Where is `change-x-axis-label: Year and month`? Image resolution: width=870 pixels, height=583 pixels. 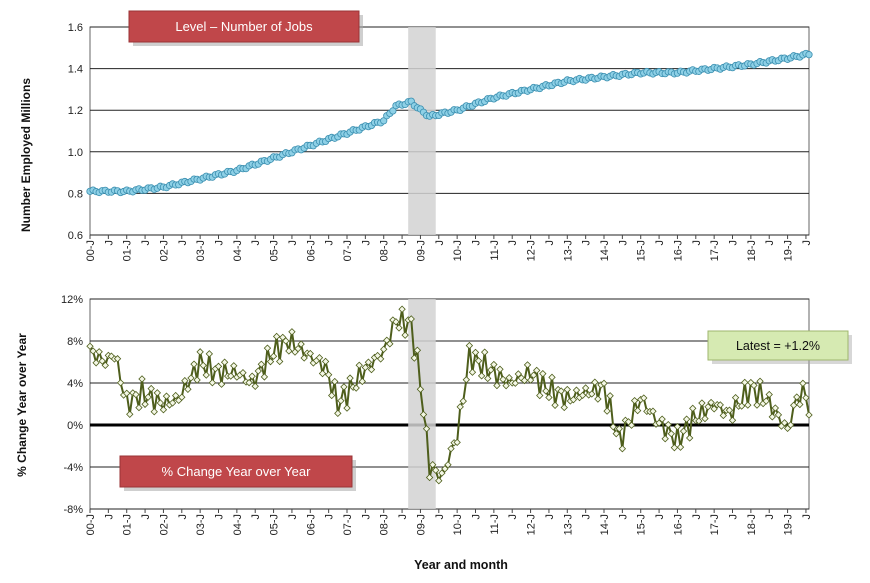
change-x-axis-label: Year and month is located at coordinates (461, 565).